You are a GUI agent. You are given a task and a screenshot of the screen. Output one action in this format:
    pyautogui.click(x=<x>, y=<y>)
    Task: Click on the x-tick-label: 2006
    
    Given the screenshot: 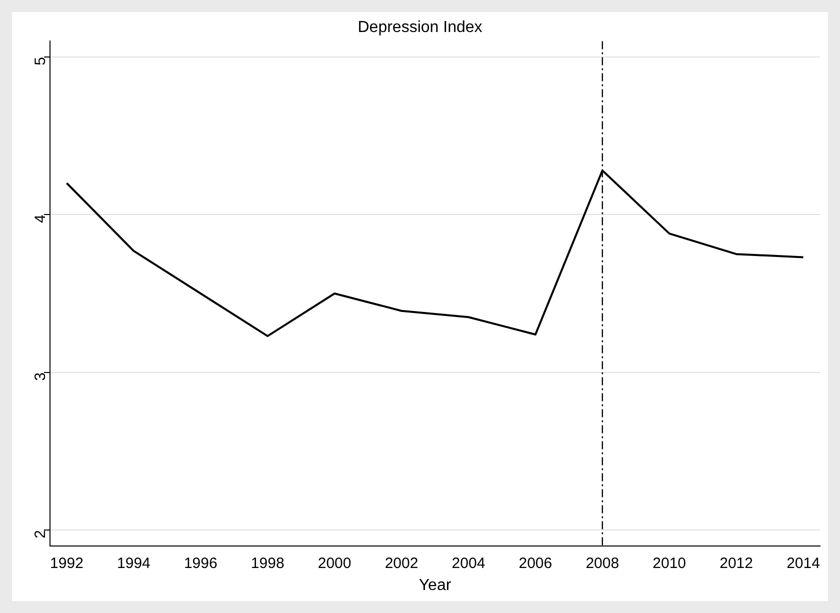 What is the action you would take?
    pyautogui.click(x=535, y=563)
    